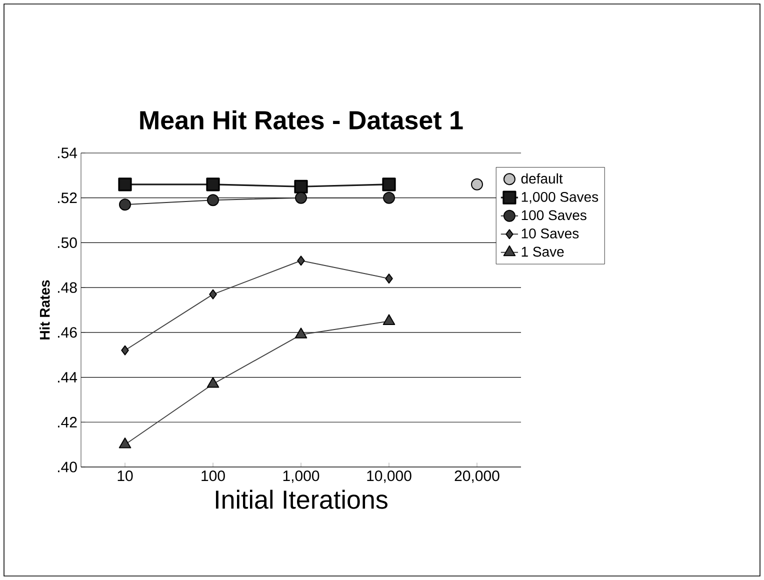 This screenshot has width=764, height=580. Describe the element at coordinates (543, 251) in the screenshot. I see `legend-label: 1 Save` at that location.